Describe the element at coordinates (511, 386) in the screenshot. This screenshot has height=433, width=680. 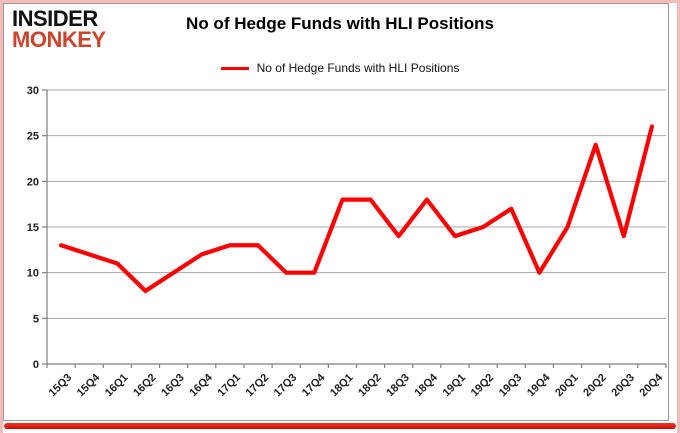
I see `x-tick-label: 19Q3` at that location.